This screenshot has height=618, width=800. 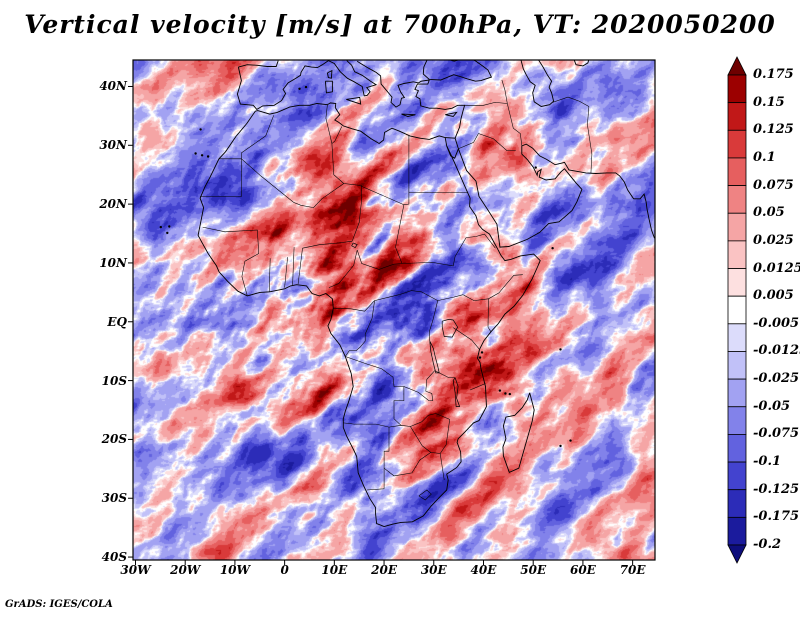 I want to click on colorbar-tick-label: 0.025, so click(x=773, y=240).